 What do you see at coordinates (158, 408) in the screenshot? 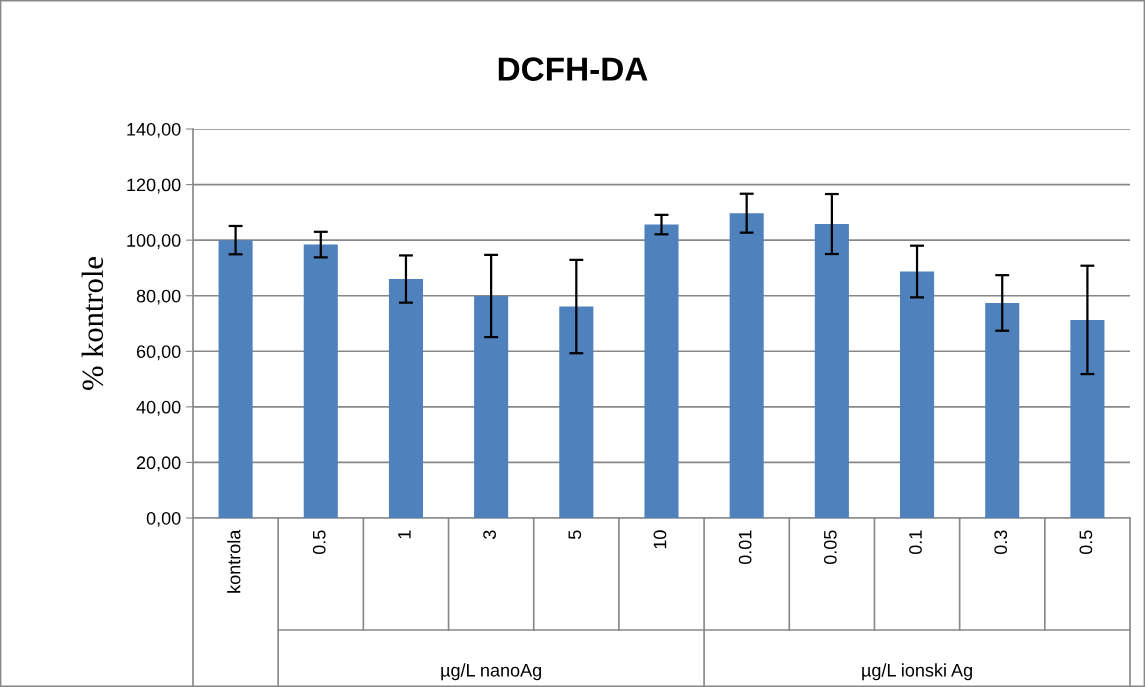
I see `y-tick-label: 40,00` at bounding box center [158, 408].